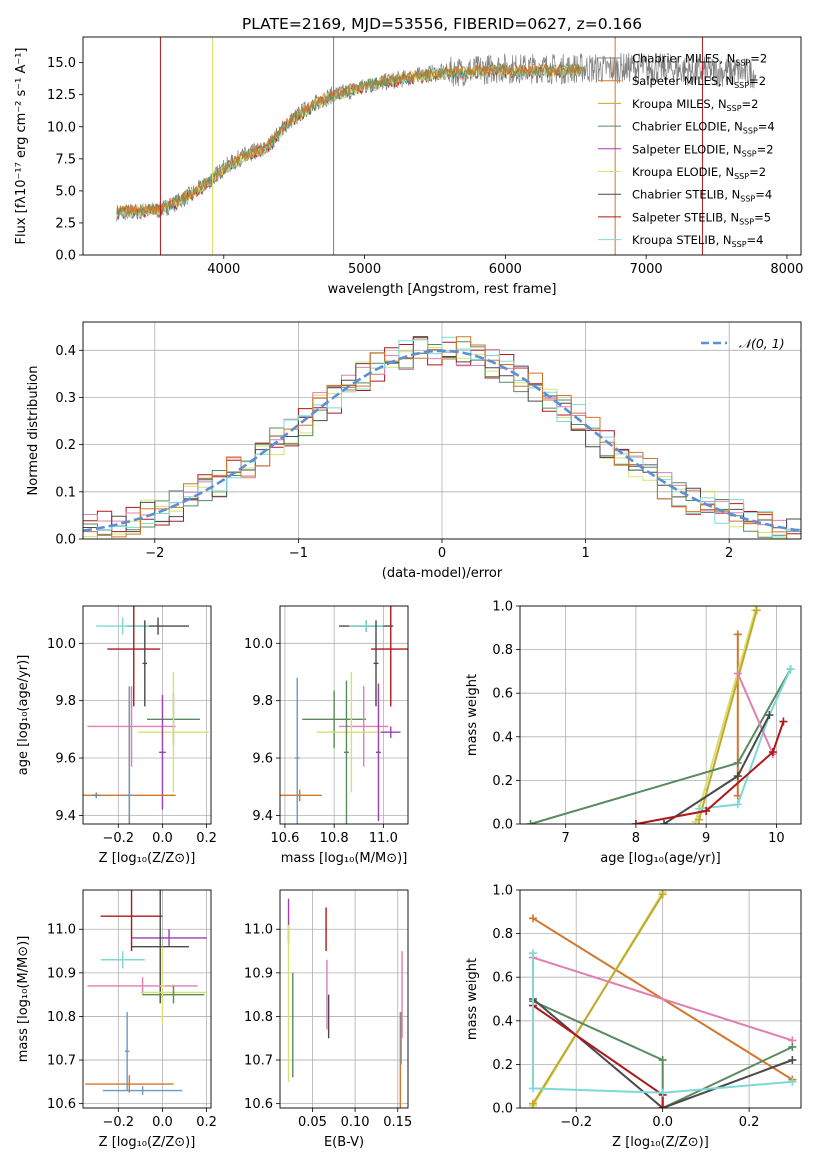  What do you see at coordinates (65, 816) in the screenshot?
I see `y-tick-label: 9.4` at bounding box center [65, 816].